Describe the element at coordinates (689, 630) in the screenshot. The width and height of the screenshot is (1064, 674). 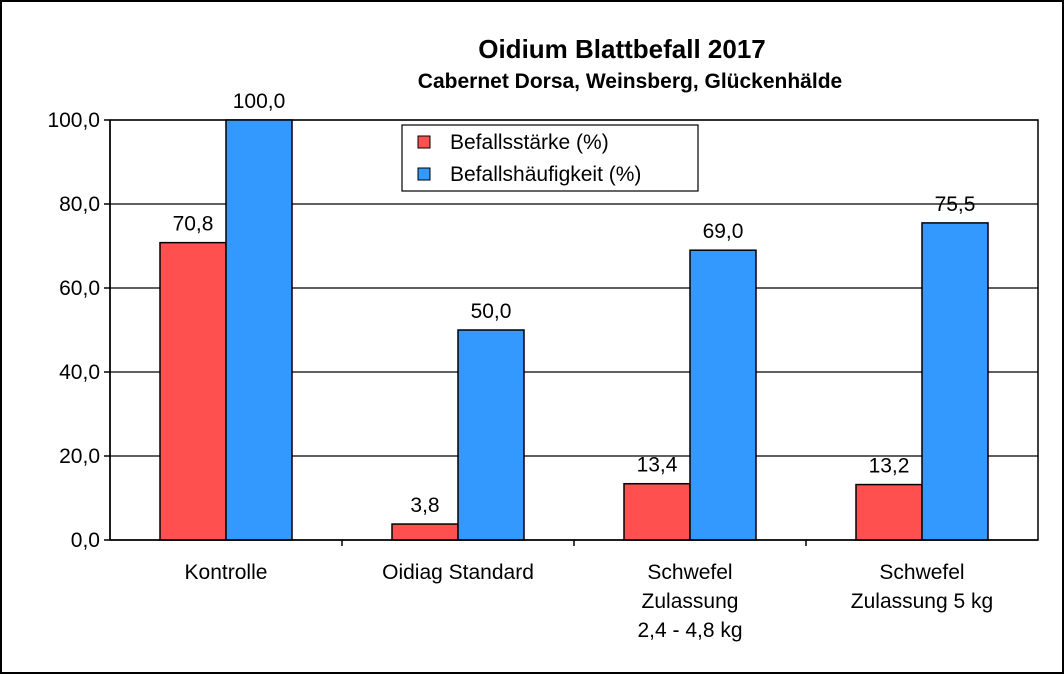
I see `category-label: 2,4 - 4,8 kg` at that location.